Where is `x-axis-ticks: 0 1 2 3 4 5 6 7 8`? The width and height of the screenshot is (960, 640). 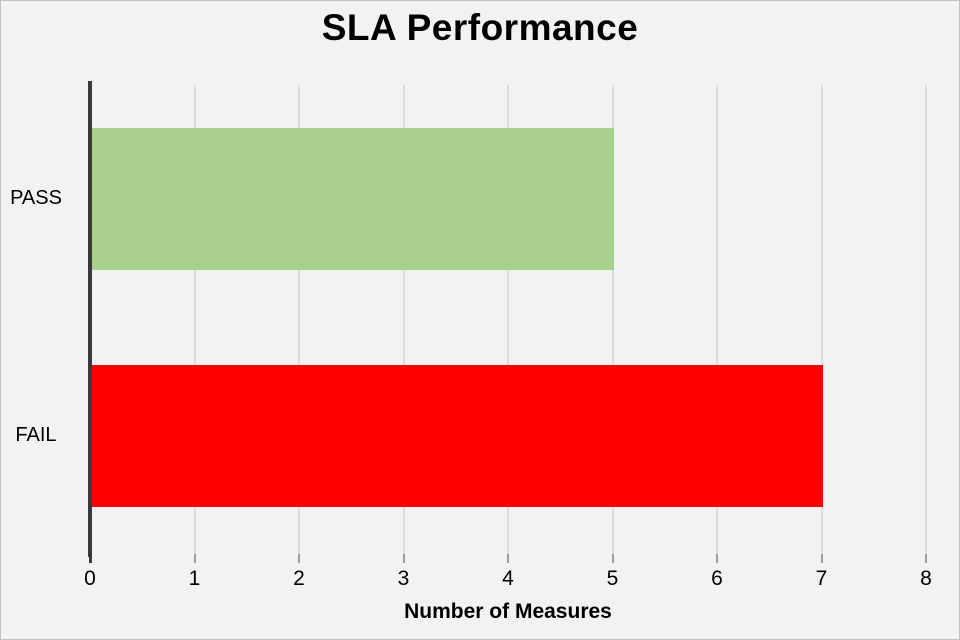
x-axis-ticks: 0 1 2 3 4 5 6 7 8 is located at coordinates (508, 579).